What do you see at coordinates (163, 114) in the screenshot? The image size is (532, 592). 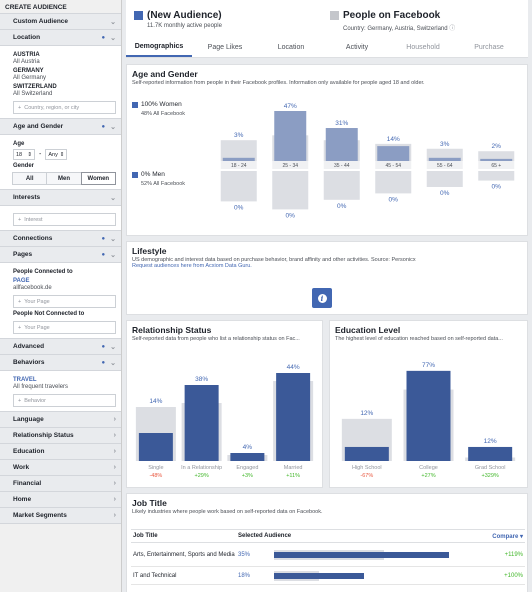 I see `women-fb-label: 48% All Facebook` at bounding box center [163, 114].